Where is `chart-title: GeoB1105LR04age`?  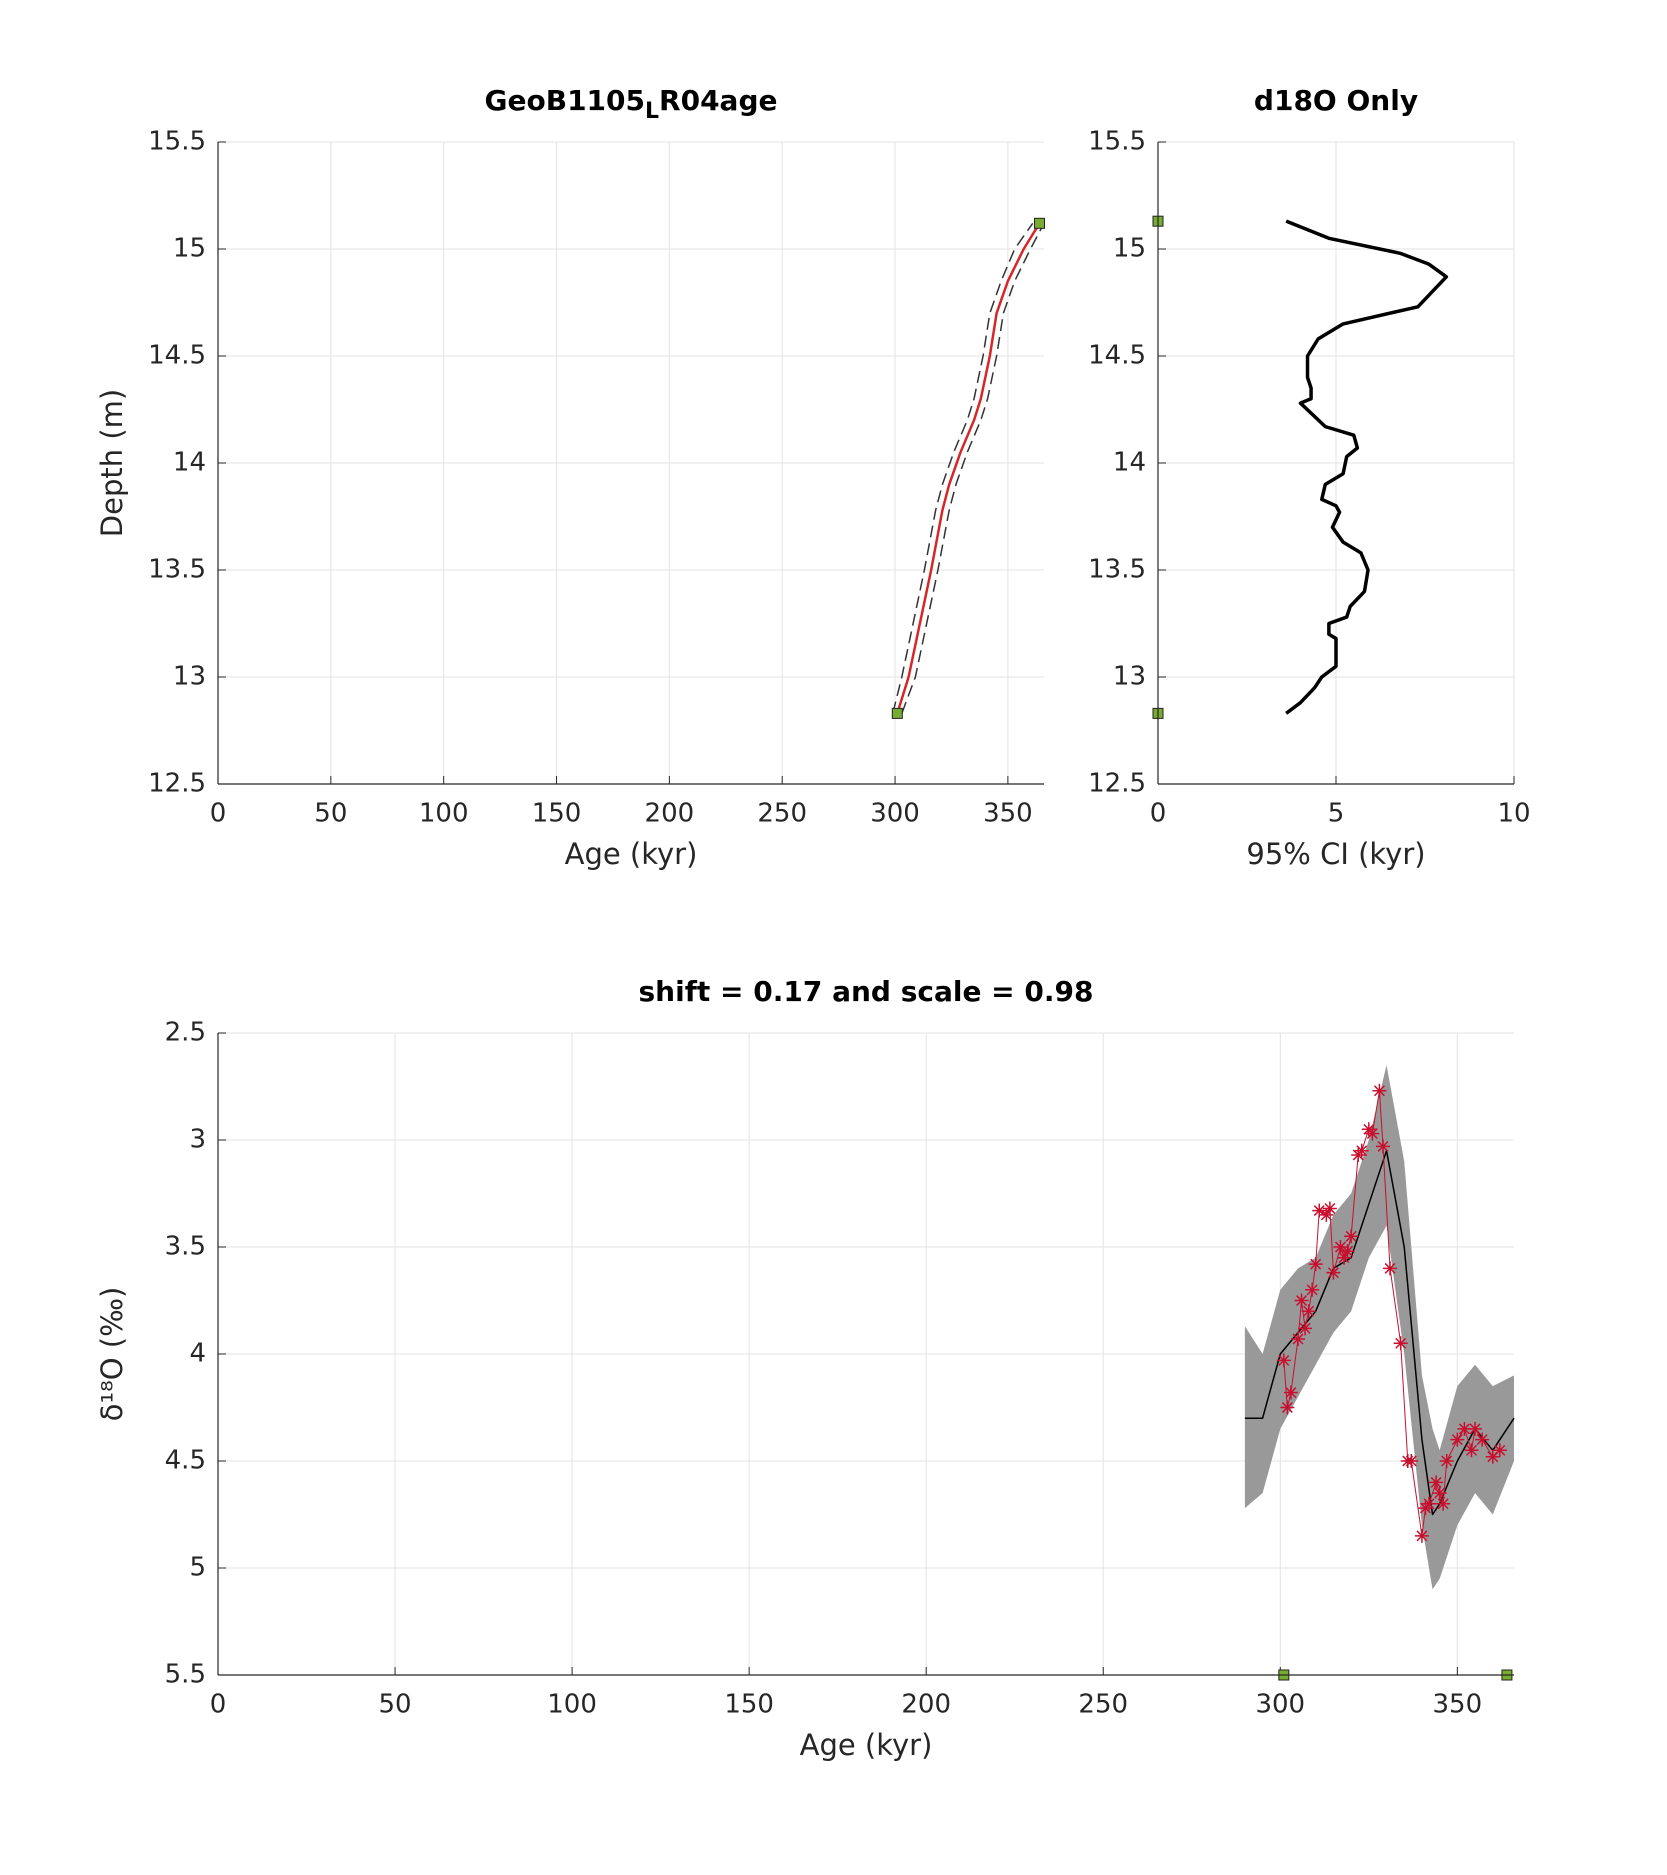
chart-title: GeoB1105LR04age is located at coordinates (631, 104).